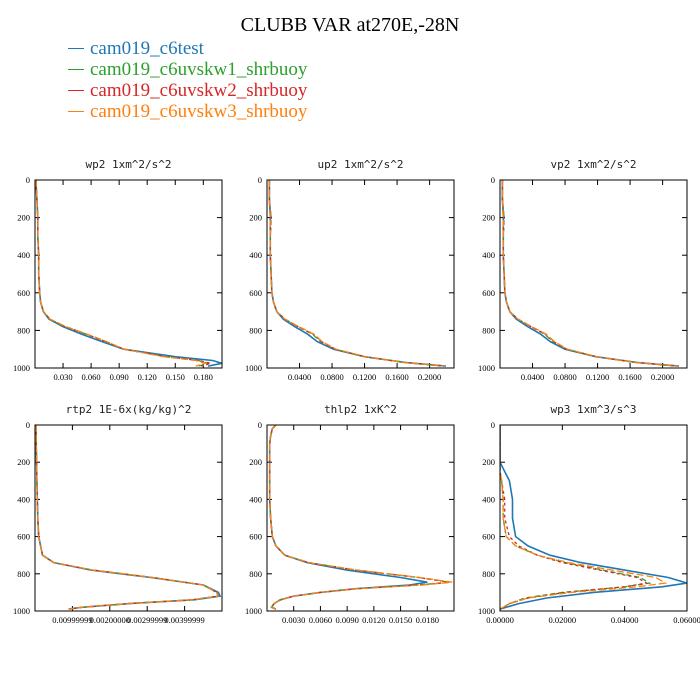 Image resolution: width=700 pixels, height=700 pixels. Describe the element at coordinates (593, 409) in the screenshot. I see `panel-title: wp3 1xm^3/s^3` at that location.